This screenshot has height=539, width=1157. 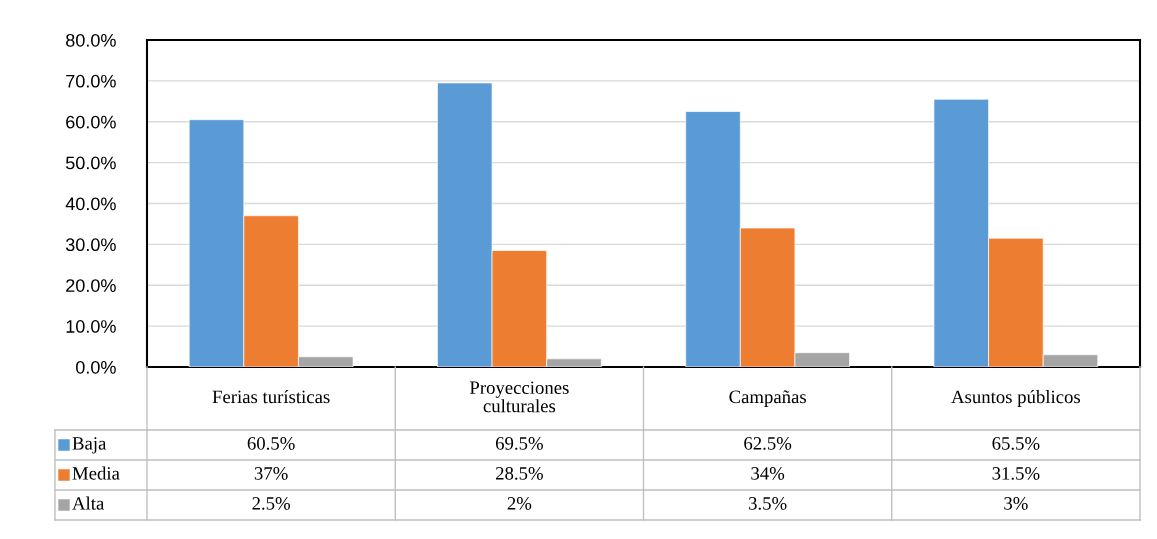 What do you see at coordinates (91, 326) in the screenshot?
I see `y-tick-label: 10.0%` at bounding box center [91, 326].